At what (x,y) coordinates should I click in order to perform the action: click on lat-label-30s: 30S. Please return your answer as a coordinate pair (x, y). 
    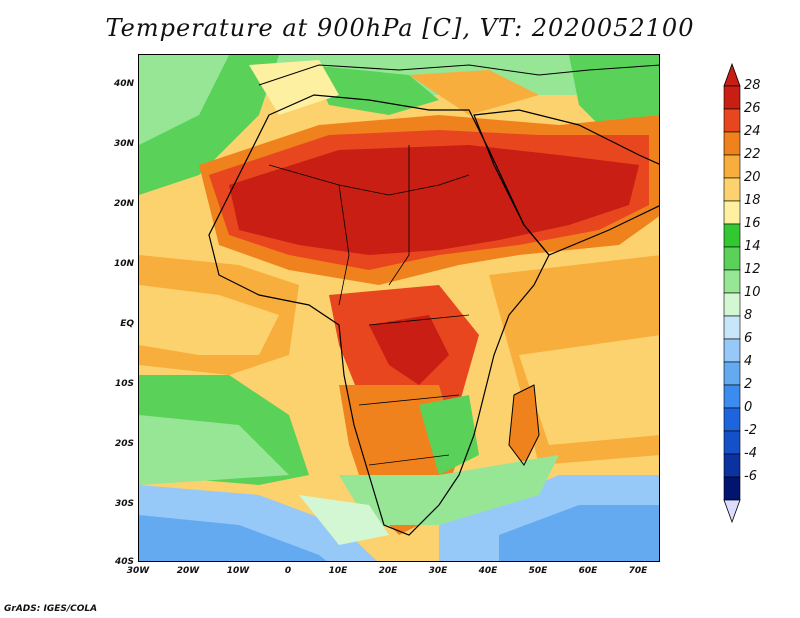
    Looking at the image, I should click on (124, 504).